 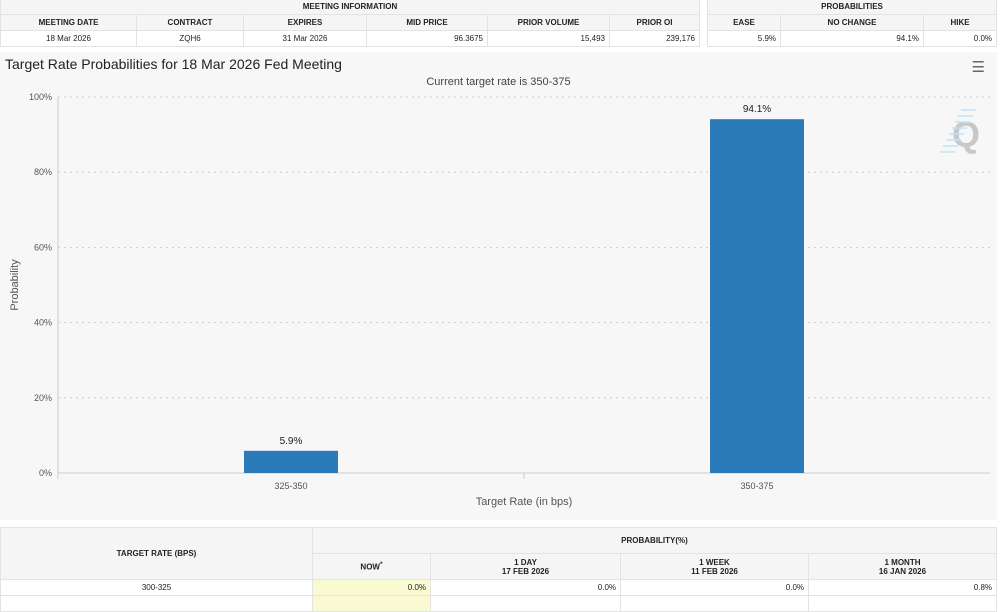 I want to click on cell: 0.8%, so click(x=902, y=587).